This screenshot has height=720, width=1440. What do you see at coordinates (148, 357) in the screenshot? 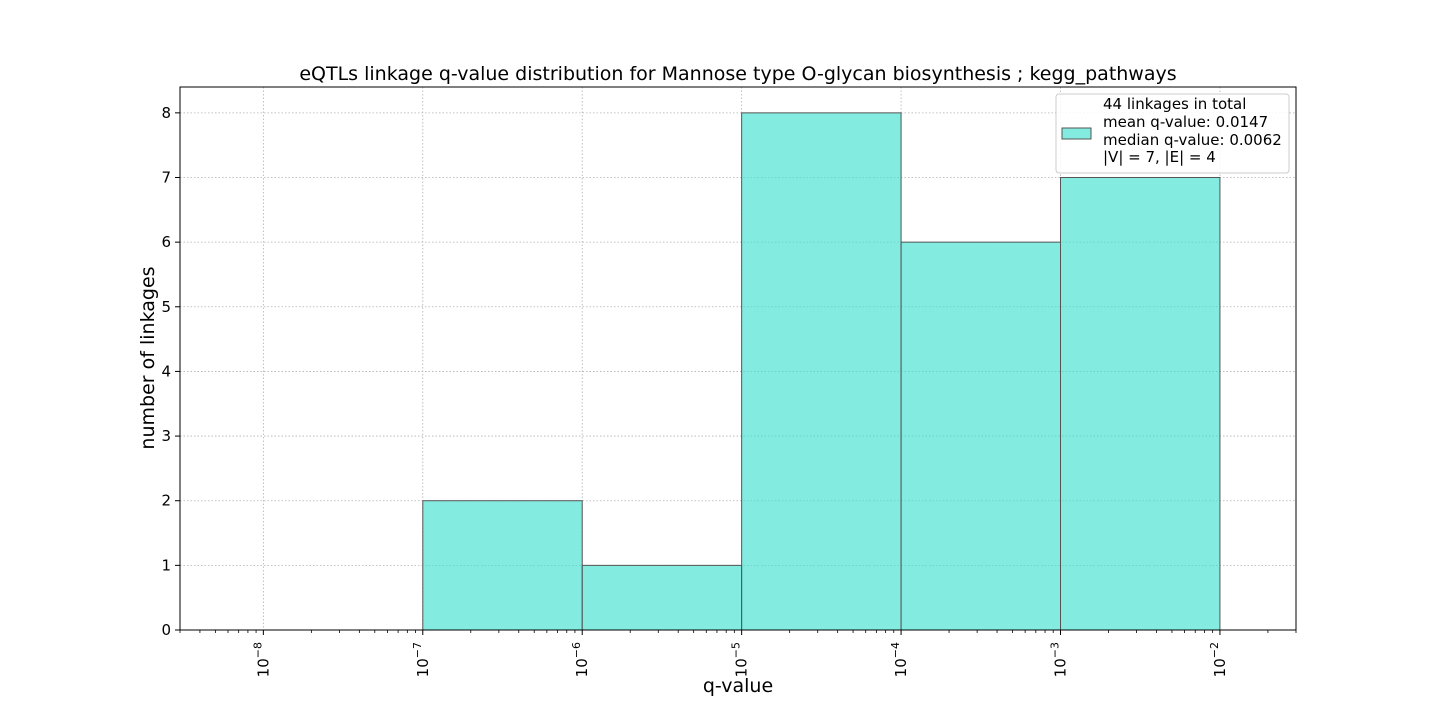
I see `y-axis-label: number of linkages` at bounding box center [148, 357].